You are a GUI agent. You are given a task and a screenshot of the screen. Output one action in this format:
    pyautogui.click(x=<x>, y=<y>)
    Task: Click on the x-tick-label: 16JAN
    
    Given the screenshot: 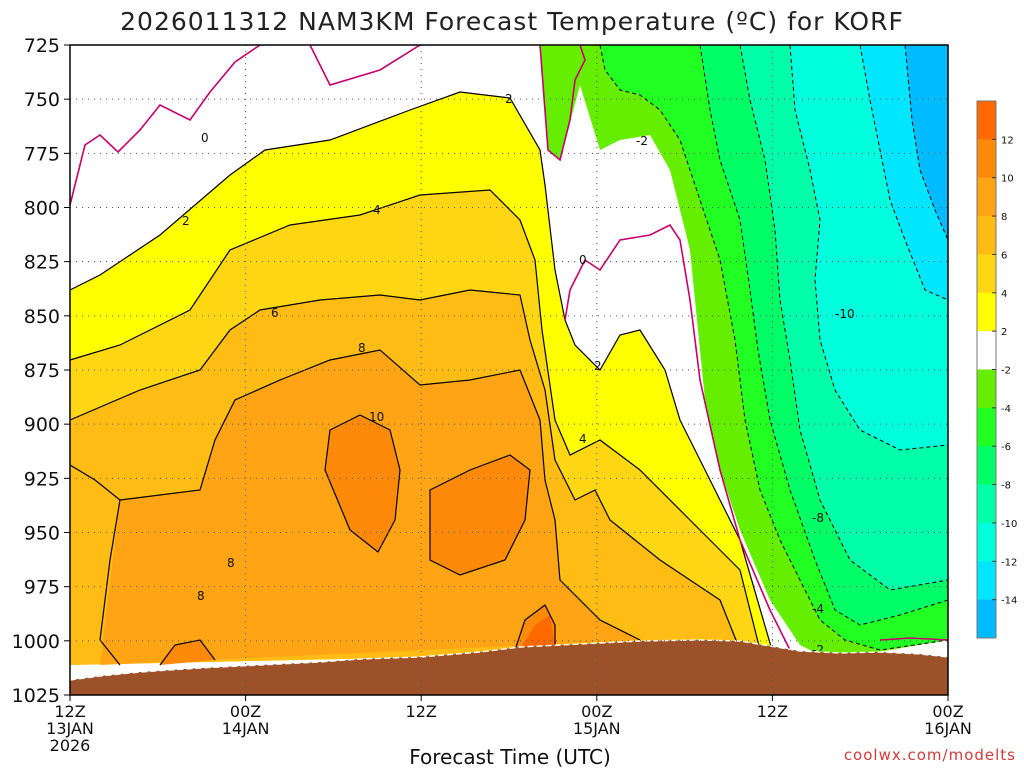 What is the action you would take?
    pyautogui.click(x=948, y=728)
    